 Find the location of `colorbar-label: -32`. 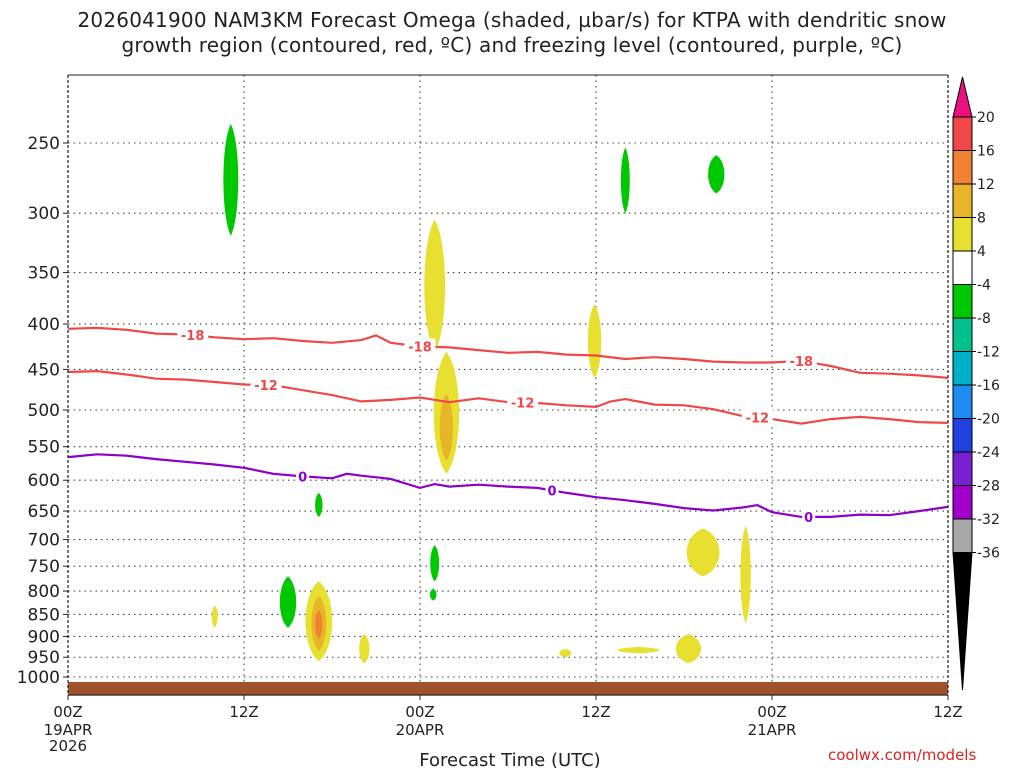

colorbar-label: -32 is located at coordinates (988, 520).